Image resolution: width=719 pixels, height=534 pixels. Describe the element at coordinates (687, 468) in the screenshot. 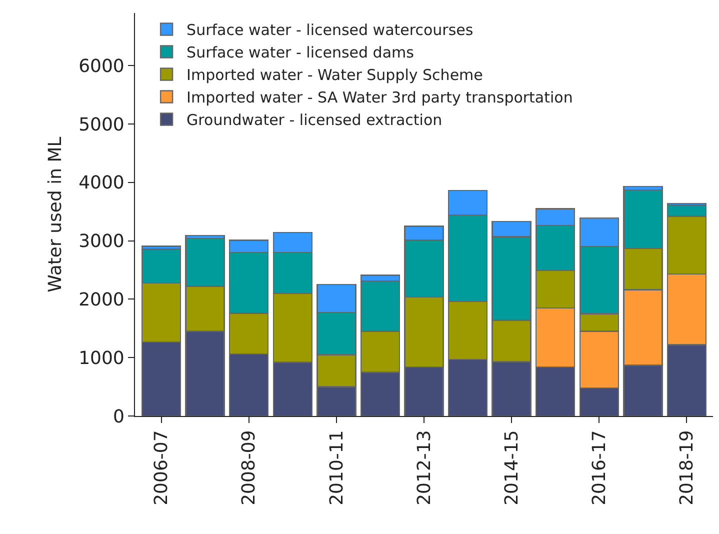

I see `x-tick-label: 2018-19` at that location.